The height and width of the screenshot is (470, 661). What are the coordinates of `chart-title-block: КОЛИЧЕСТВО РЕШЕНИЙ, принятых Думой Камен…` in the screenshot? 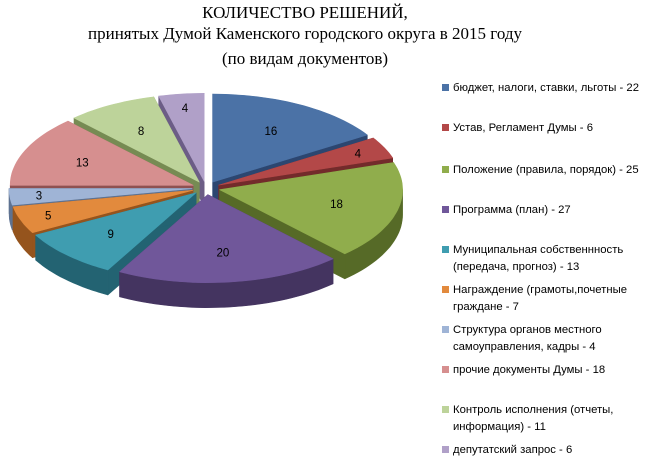 It's located at (305, 35).